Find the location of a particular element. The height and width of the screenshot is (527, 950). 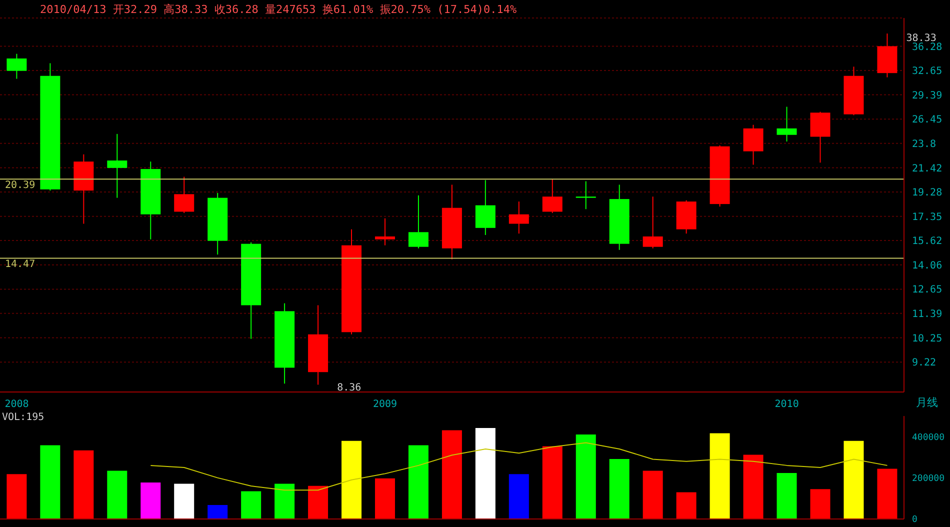

ref-line-label: 20.39 is located at coordinates (20, 186).